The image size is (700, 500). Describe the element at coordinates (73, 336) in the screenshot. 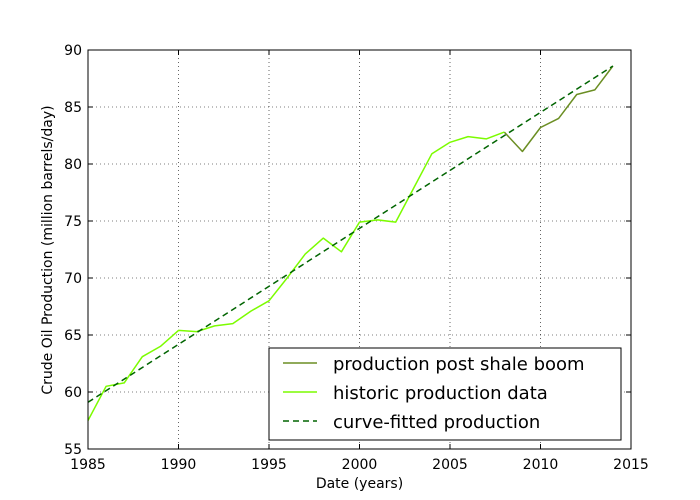

I see `y-tick-label: 65` at that location.